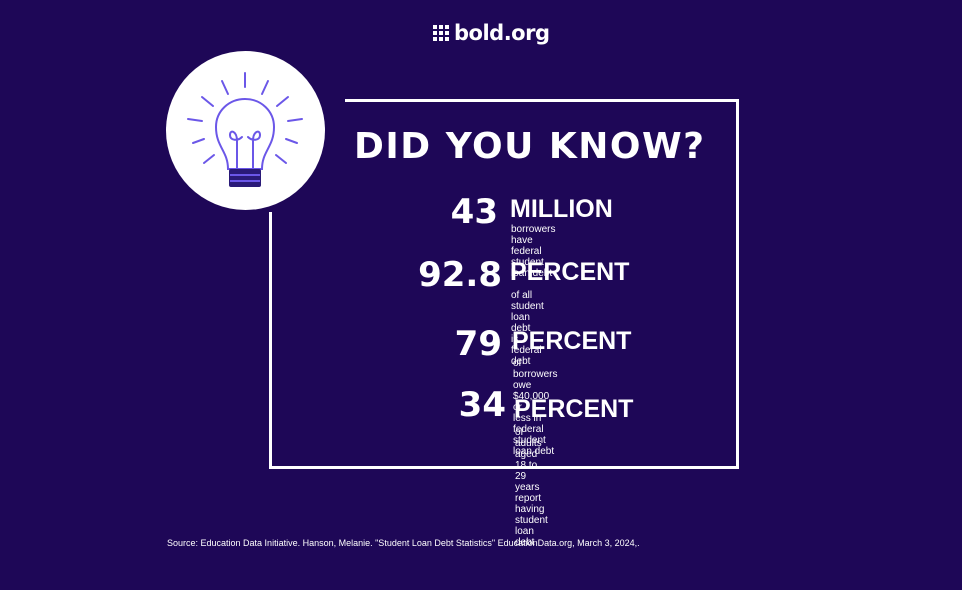 The image size is (962, 590). What do you see at coordinates (482, 405) in the screenshot?
I see `stat-number: 34` at bounding box center [482, 405].